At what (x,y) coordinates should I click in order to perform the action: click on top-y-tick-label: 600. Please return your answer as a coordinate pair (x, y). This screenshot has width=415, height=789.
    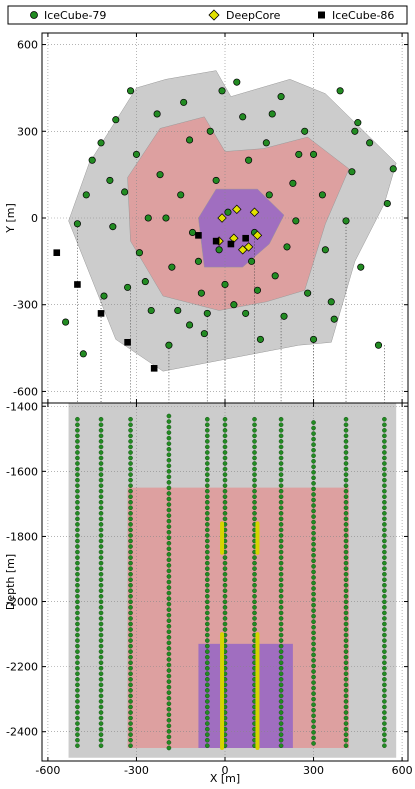
    Looking at the image, I should click on (27, 45).